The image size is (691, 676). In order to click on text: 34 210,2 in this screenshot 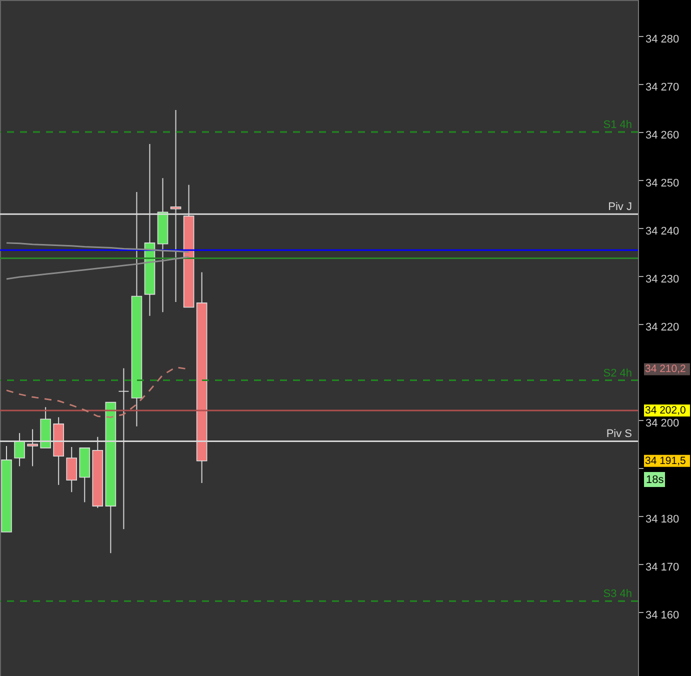, I will do `click(665, 369)`.